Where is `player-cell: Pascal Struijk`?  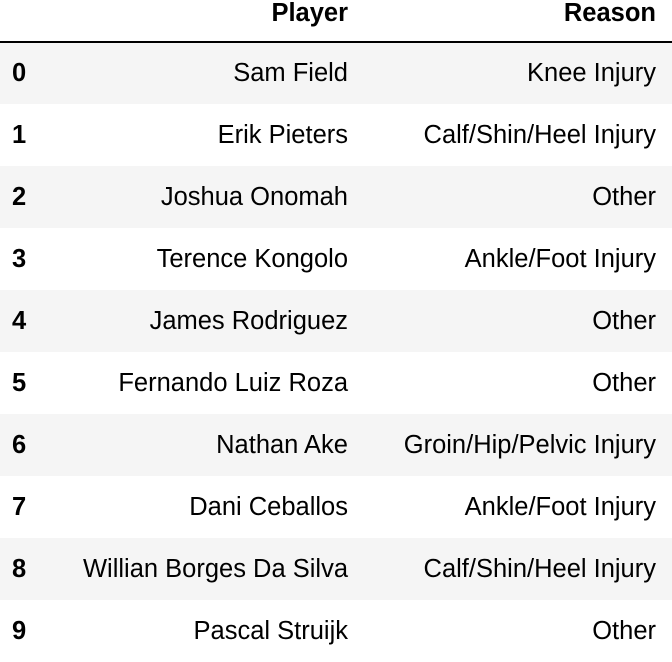 player-cell: Pascal Struijk is located at coordinates (270, 630).